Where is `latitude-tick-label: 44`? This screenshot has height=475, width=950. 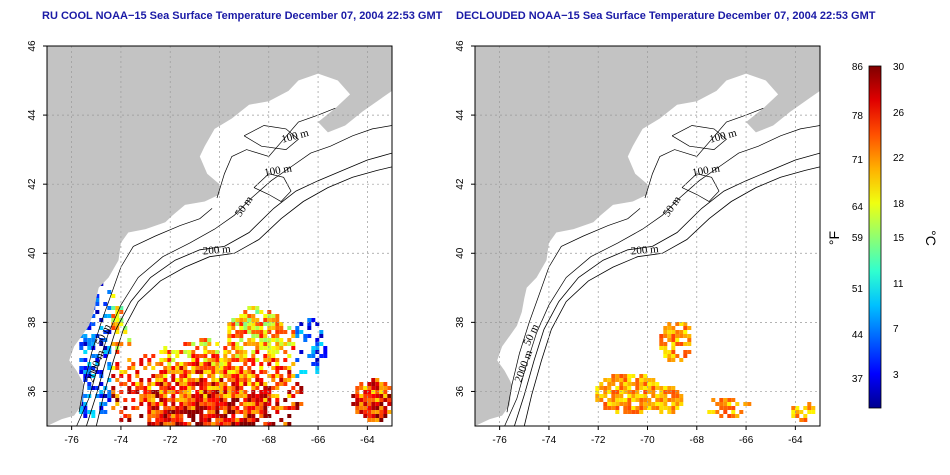 latitude-tick-label: 44 is located at coordinates (460, 115).